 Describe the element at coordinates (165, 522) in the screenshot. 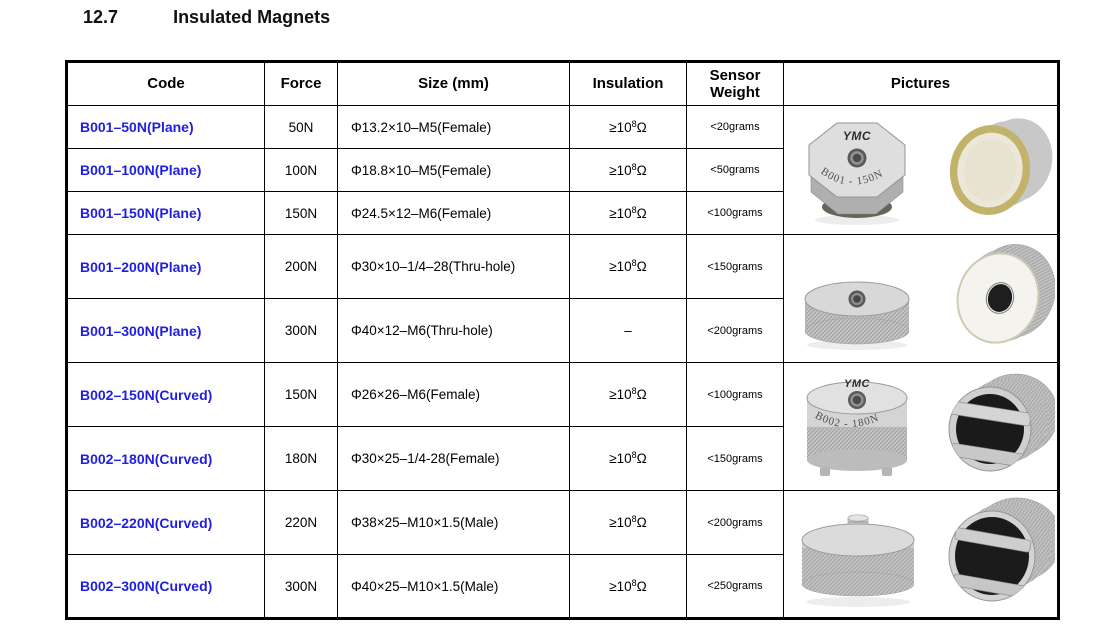

I see `code-cell: B002–220N(Curved)` at that location.